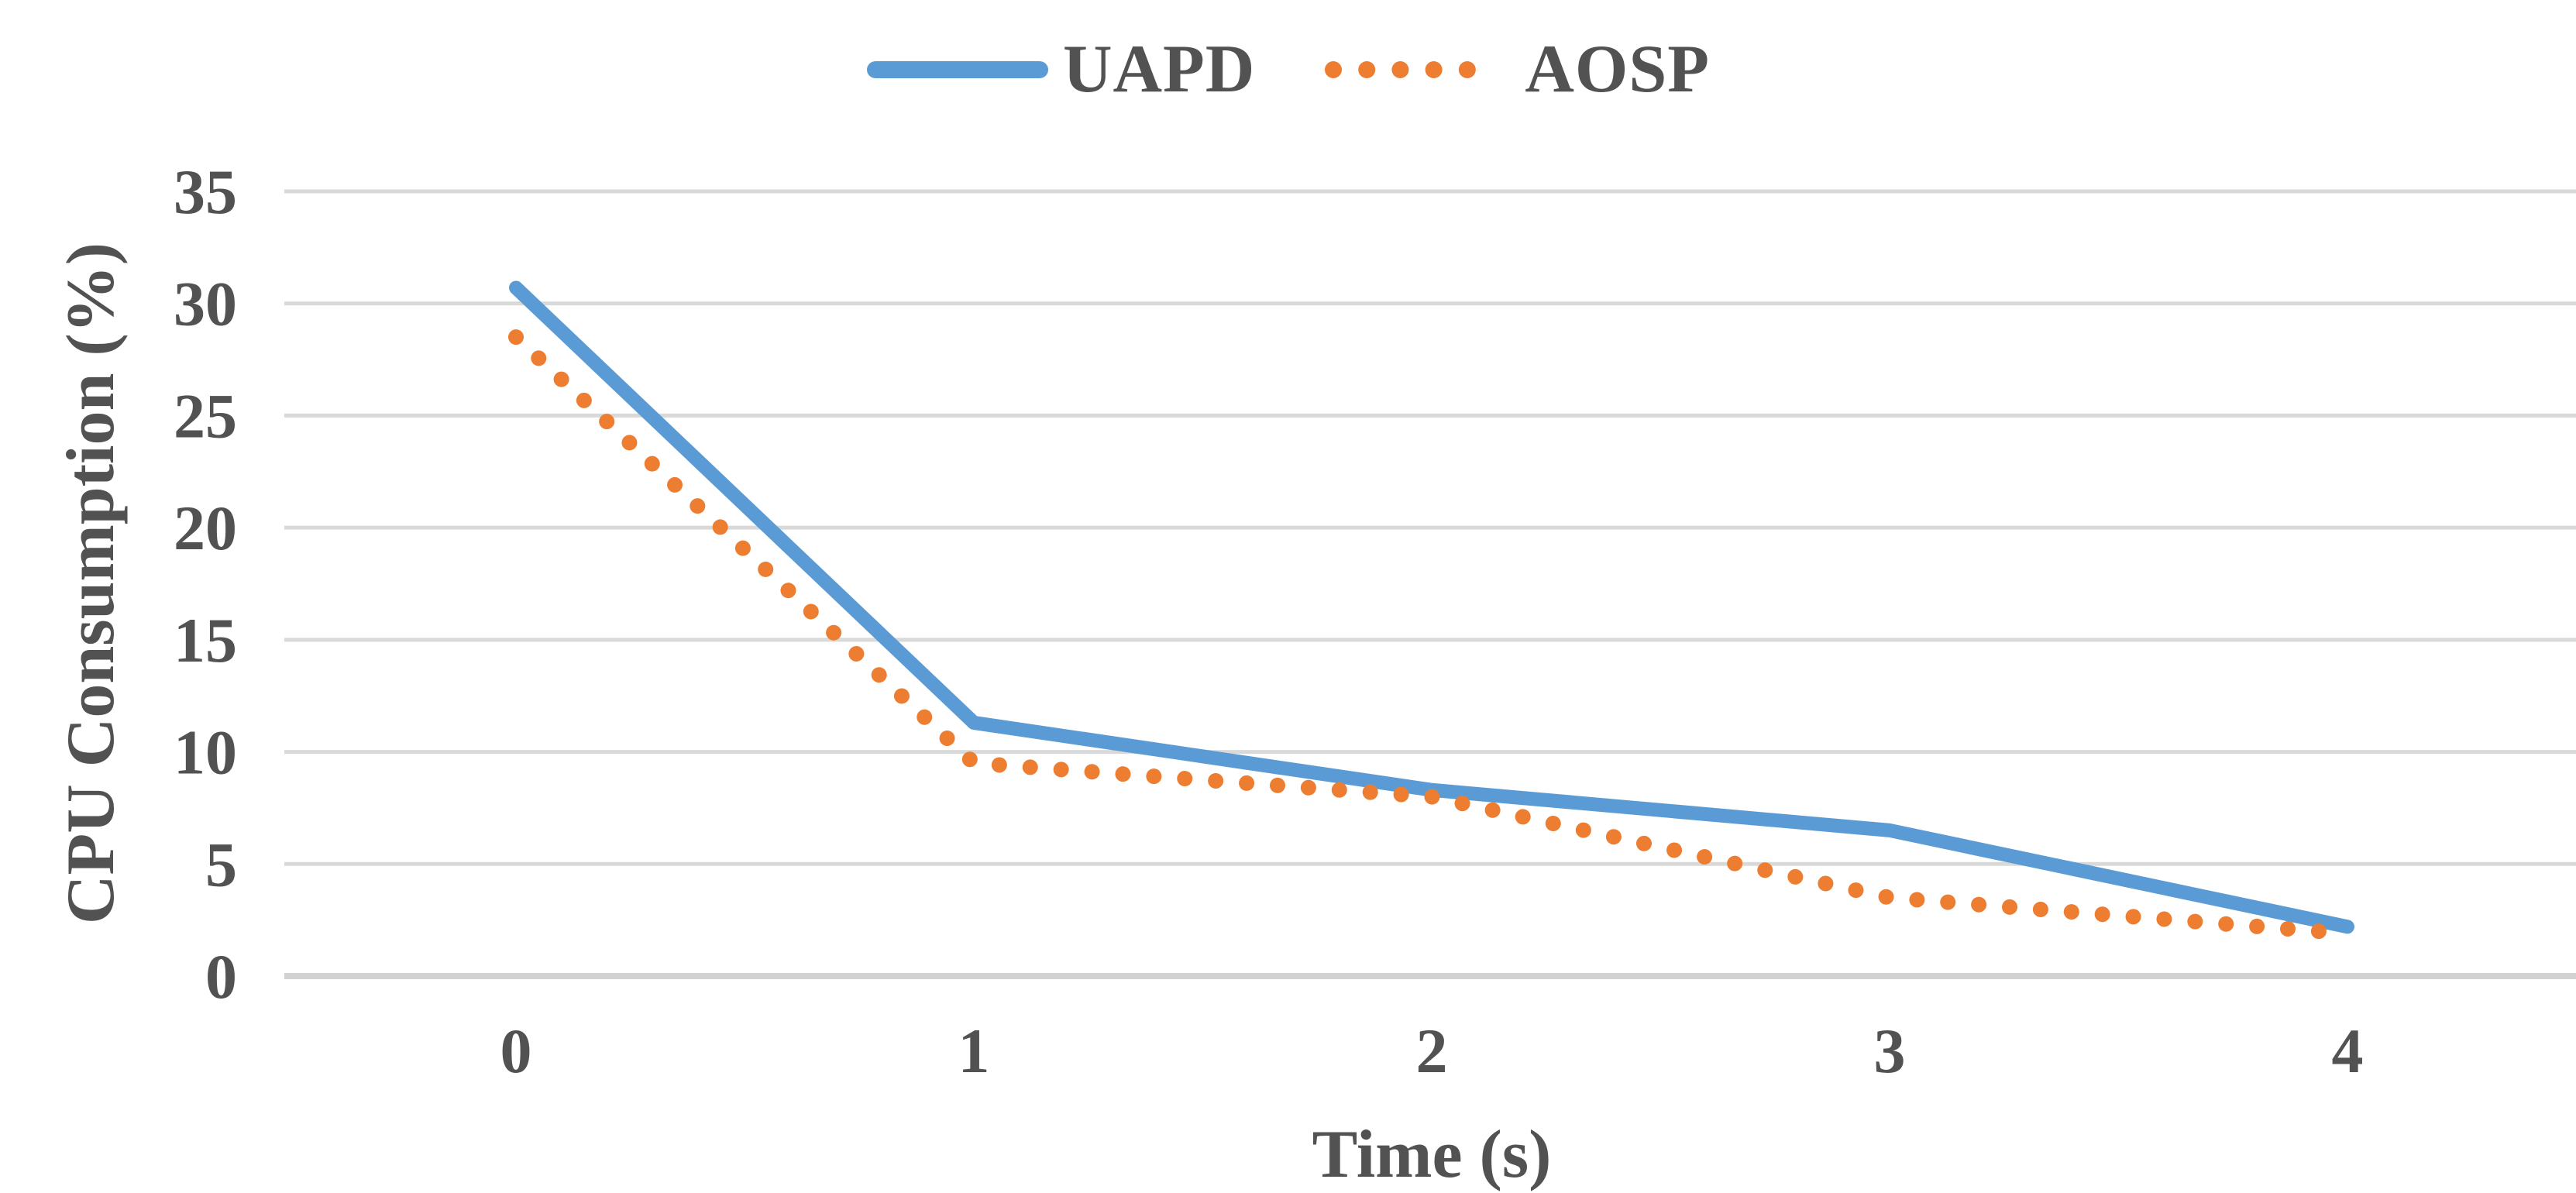 Image resolution: width=2576 pixels, height=1193 pixels. Describe the element at coordinates (1890, 1051) in the screenshot. I see `x-tick-label: 3` at that location.